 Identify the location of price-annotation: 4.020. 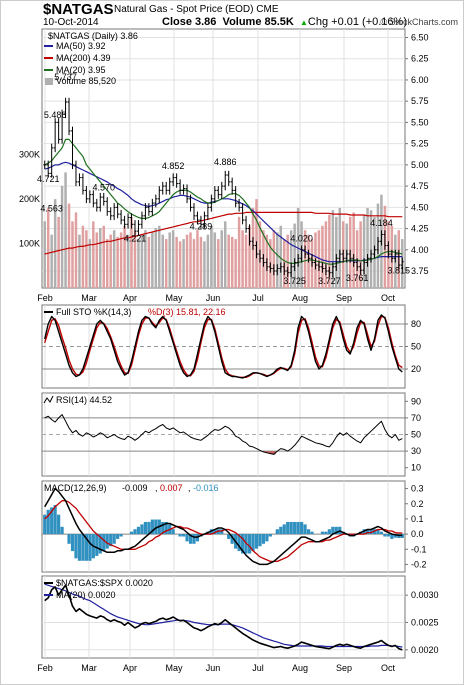
(301, 238).